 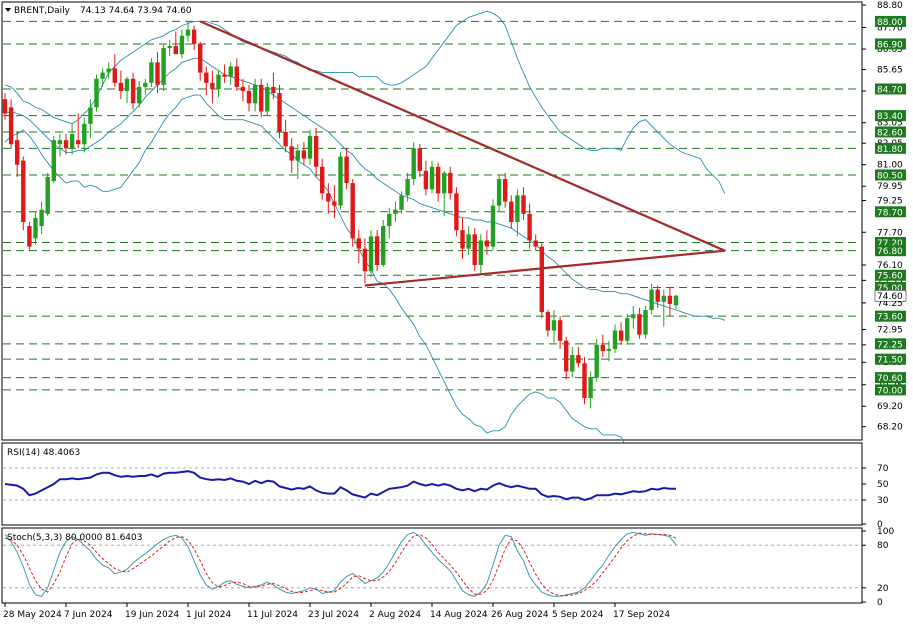 What do you see at coordinates (875, 497) in the screenshot?
I see `rsi-axis: 70 50 30 0` at bounding box center [875, 497].